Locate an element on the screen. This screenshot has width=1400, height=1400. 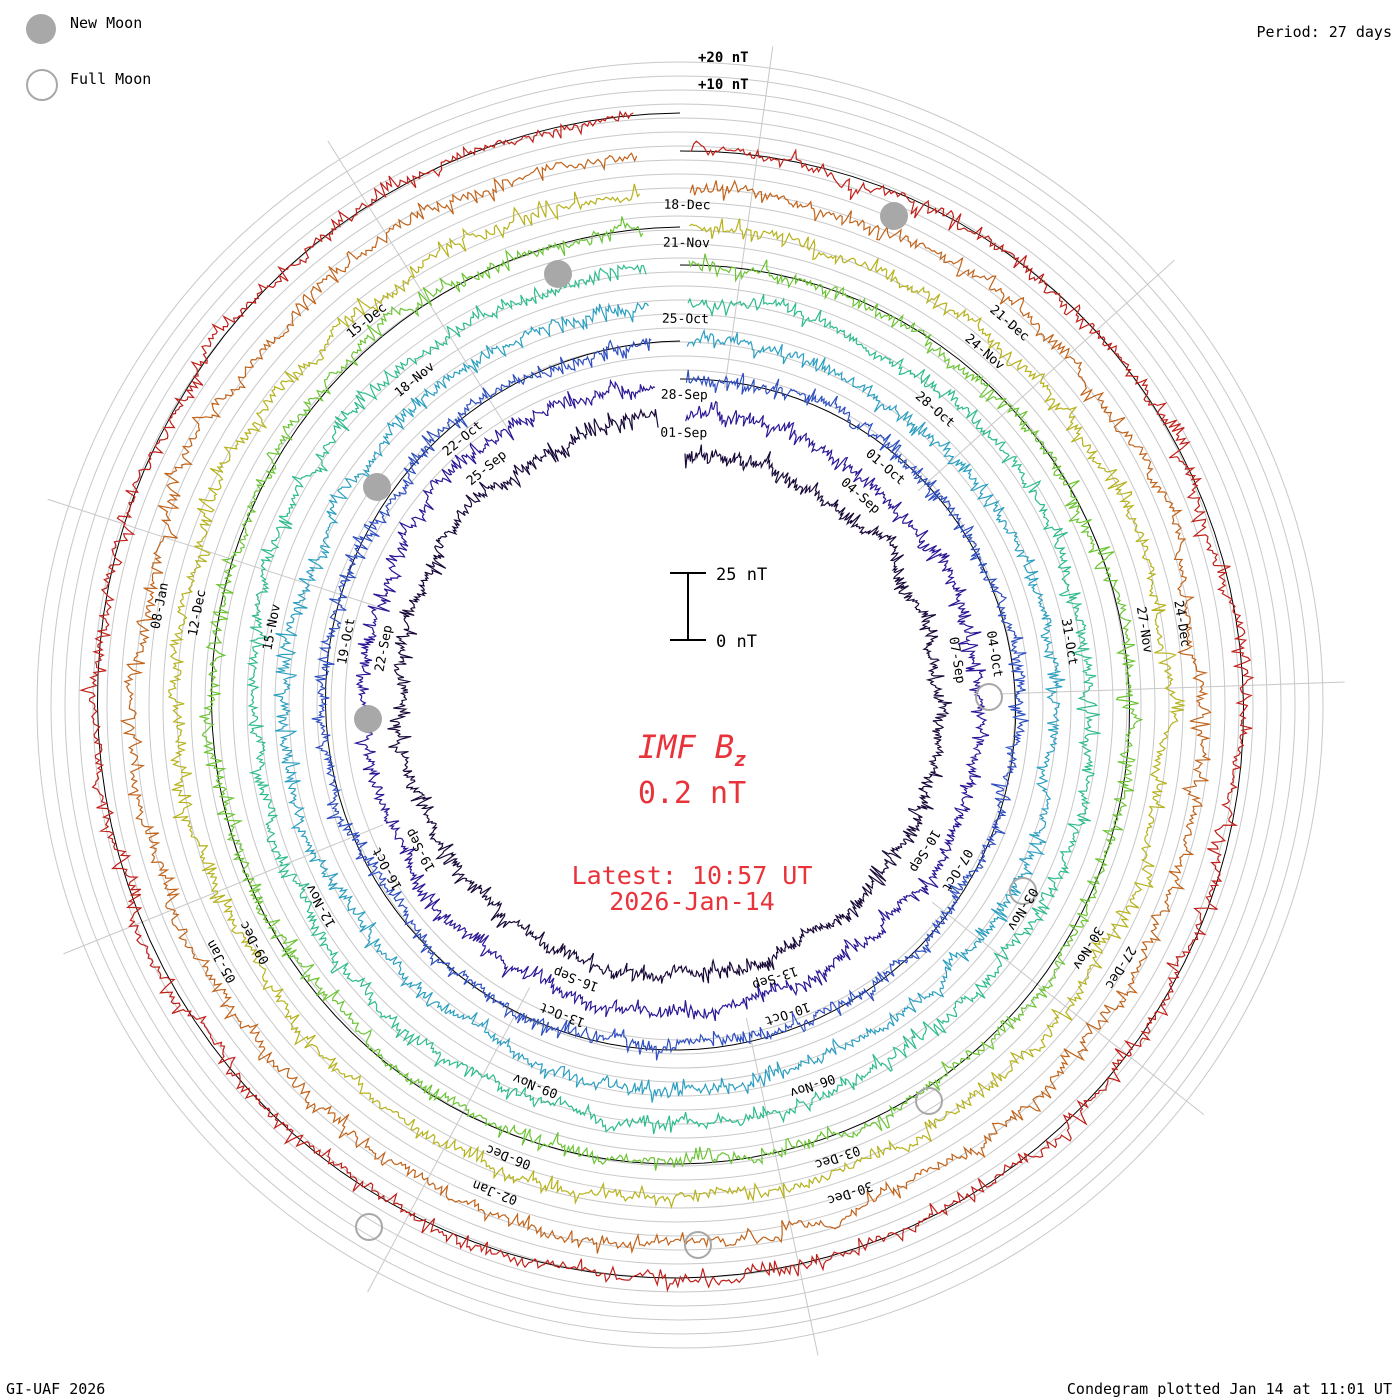
full-moon-label: Full Moon is located at coordinates (111, 79).